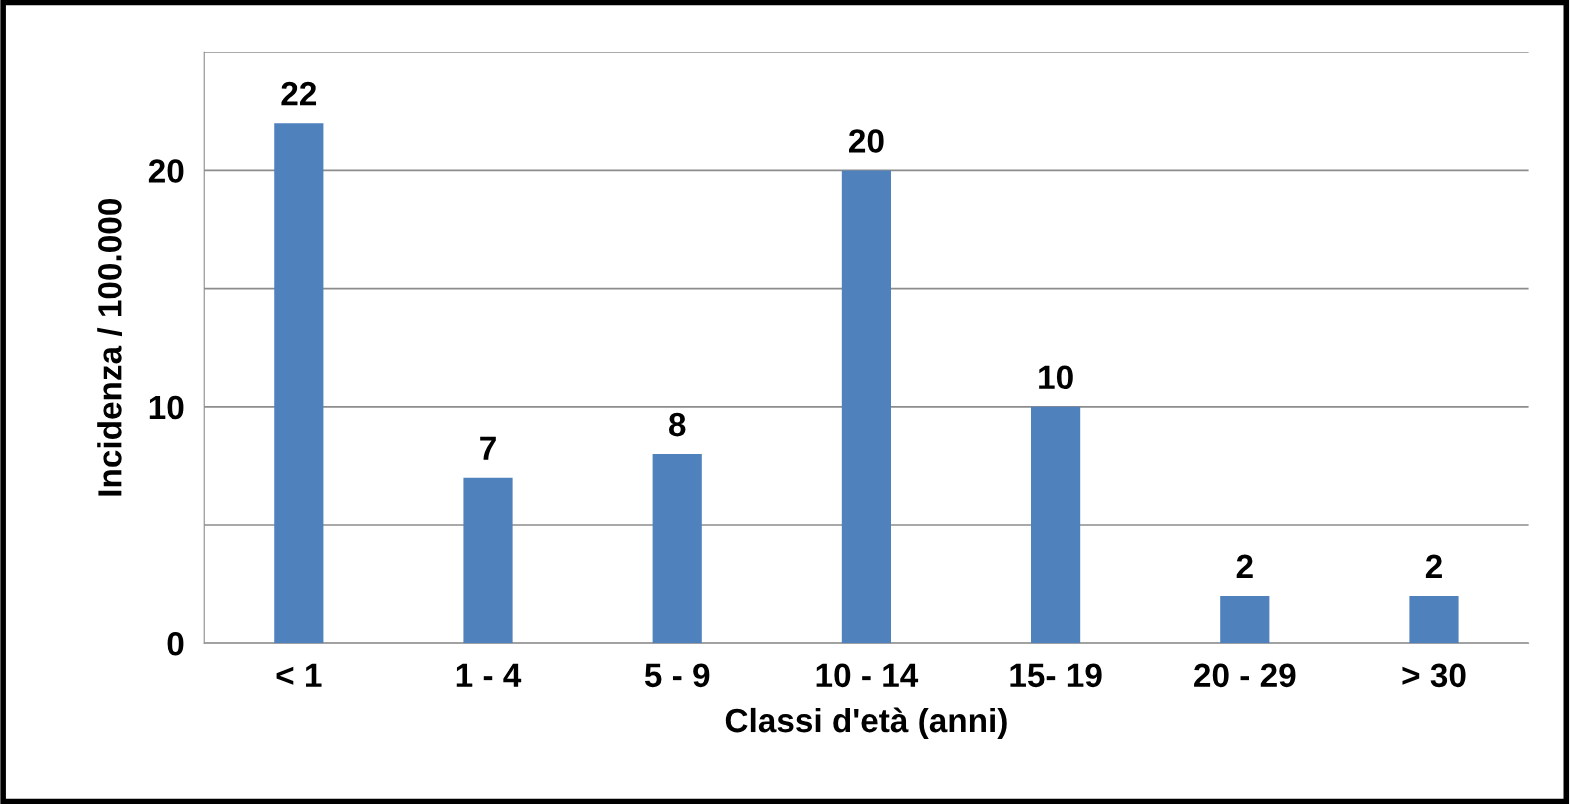 This screenshot has height=804, width=1571. Describe the element at coordinates (166, 171) in the screenshot. I see `y-tick-label: 20` at that location.